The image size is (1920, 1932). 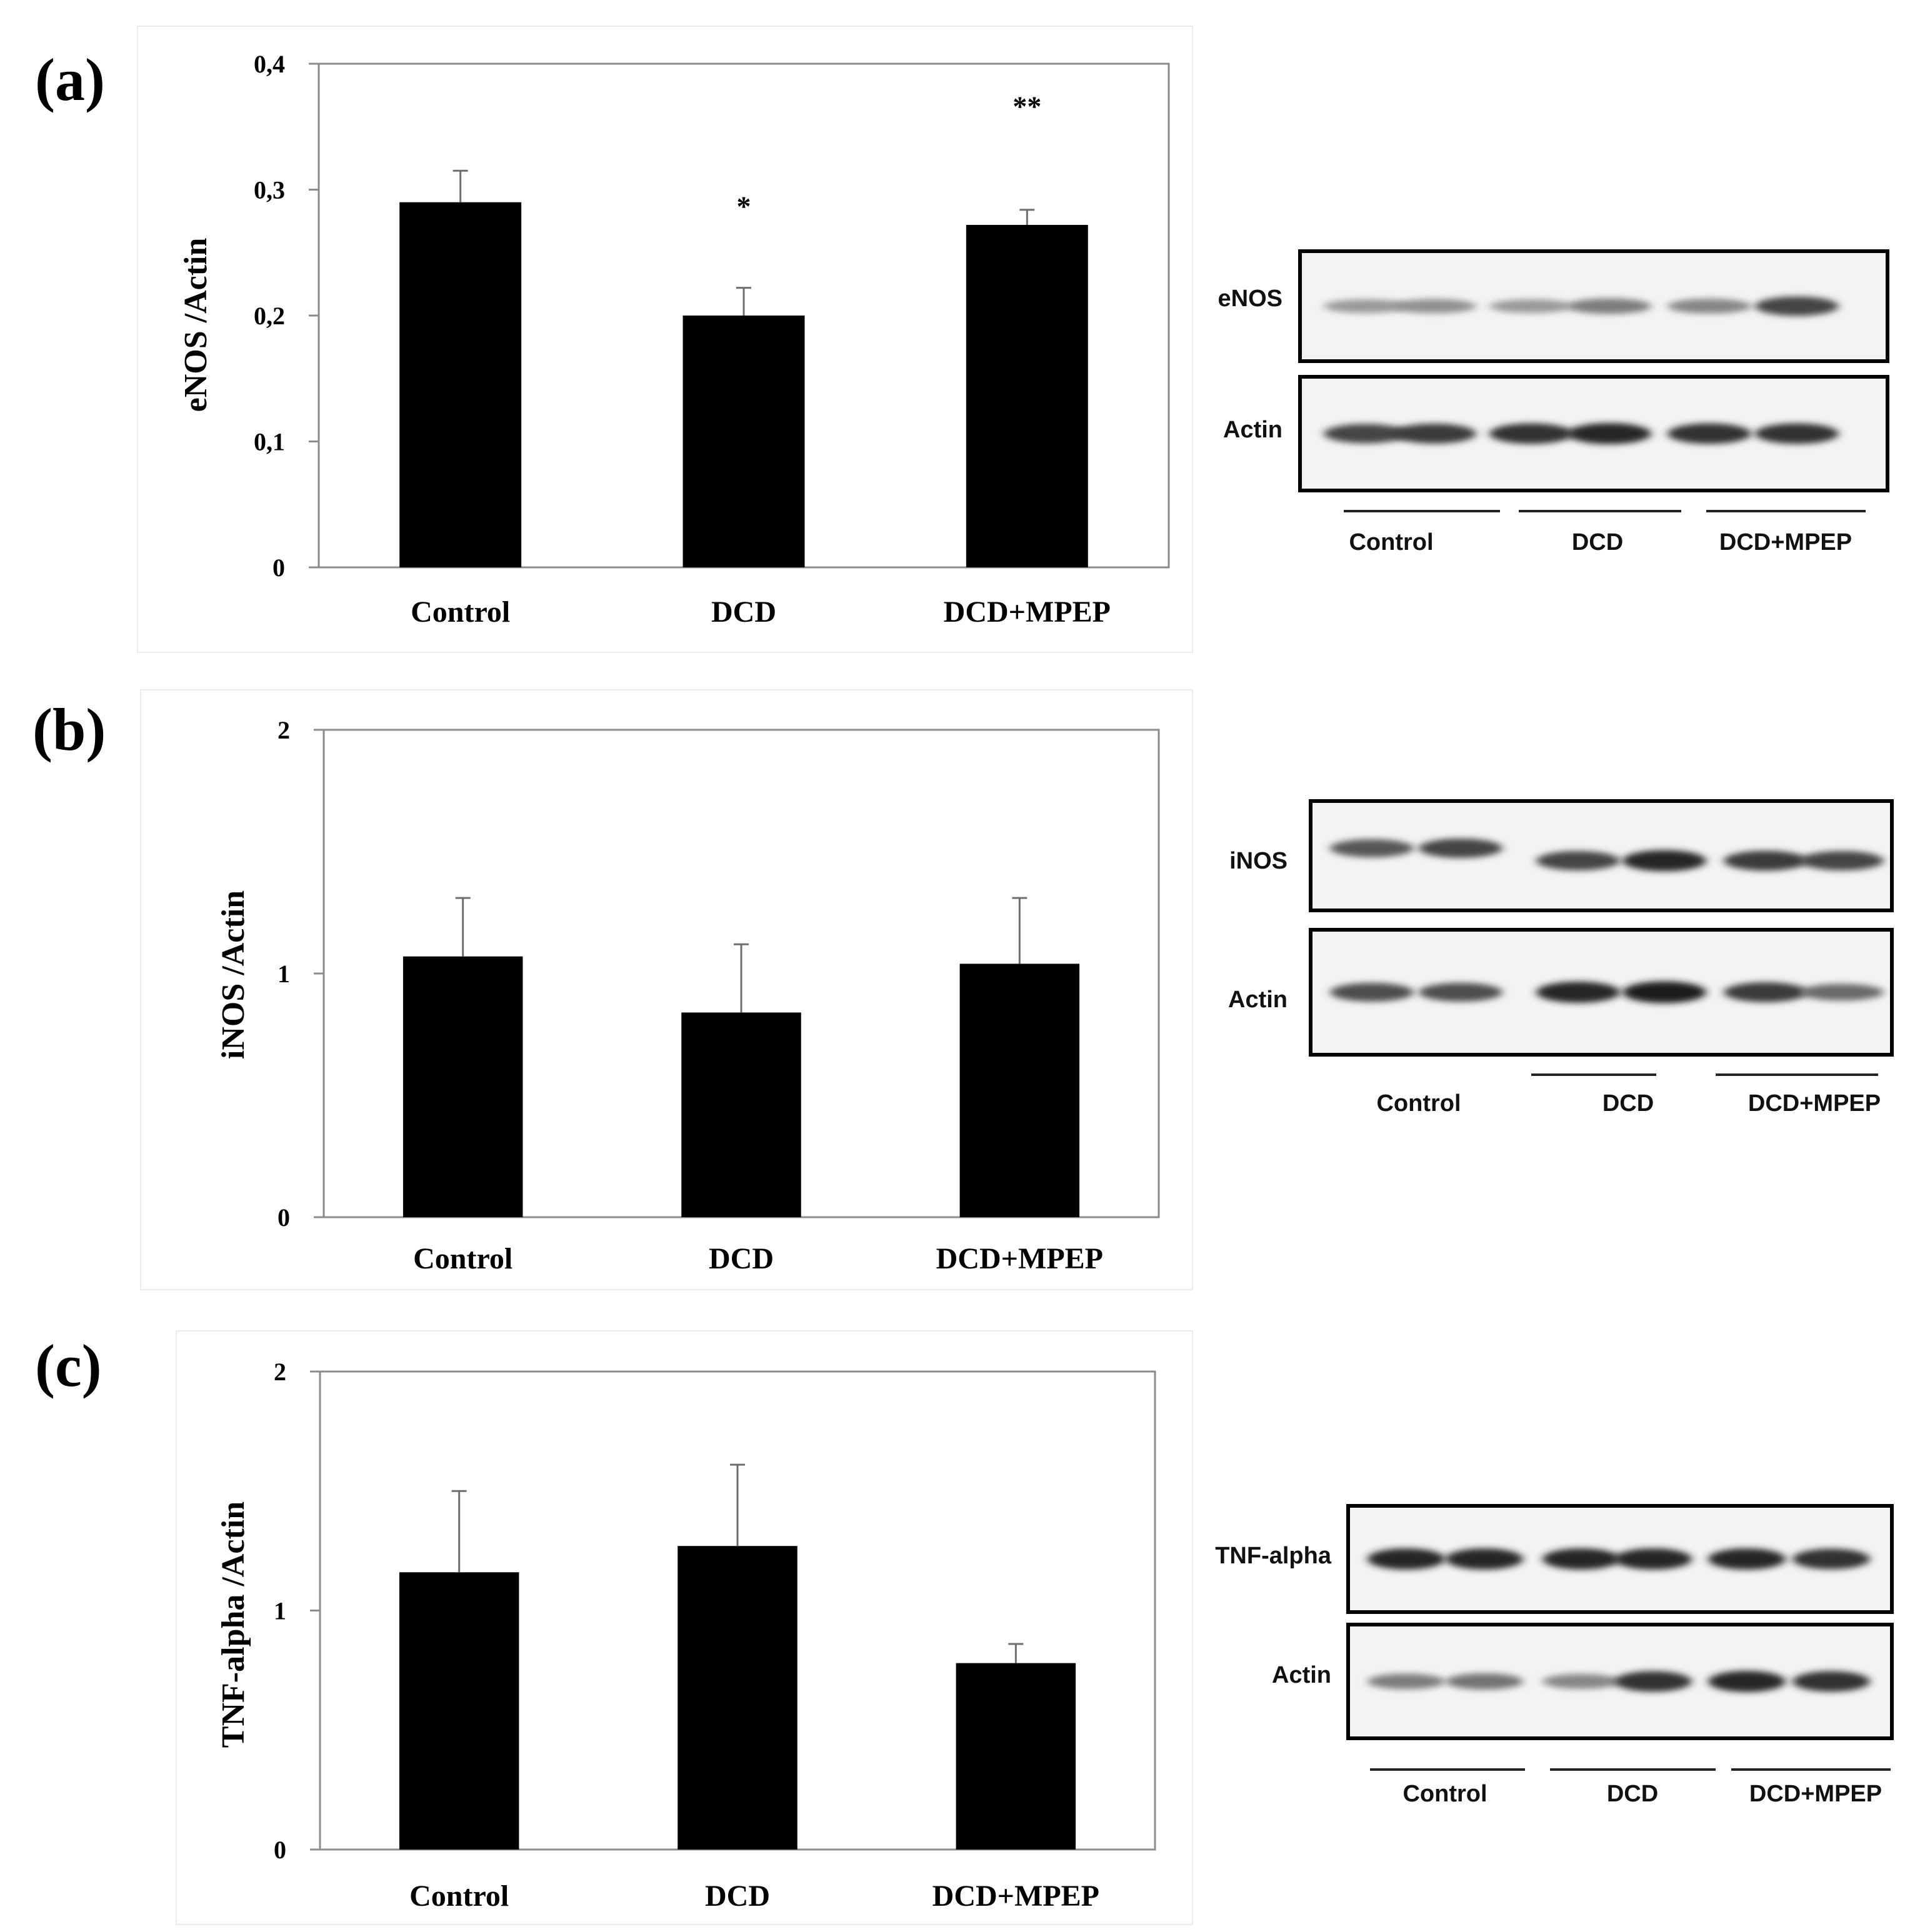 What do you see at coordinates (1554, 402) in the screenshot?
I see `panel-a-western-blot: eNOS Actin Control DCD DCD+MPEP` at bounding box center [1554, 402].